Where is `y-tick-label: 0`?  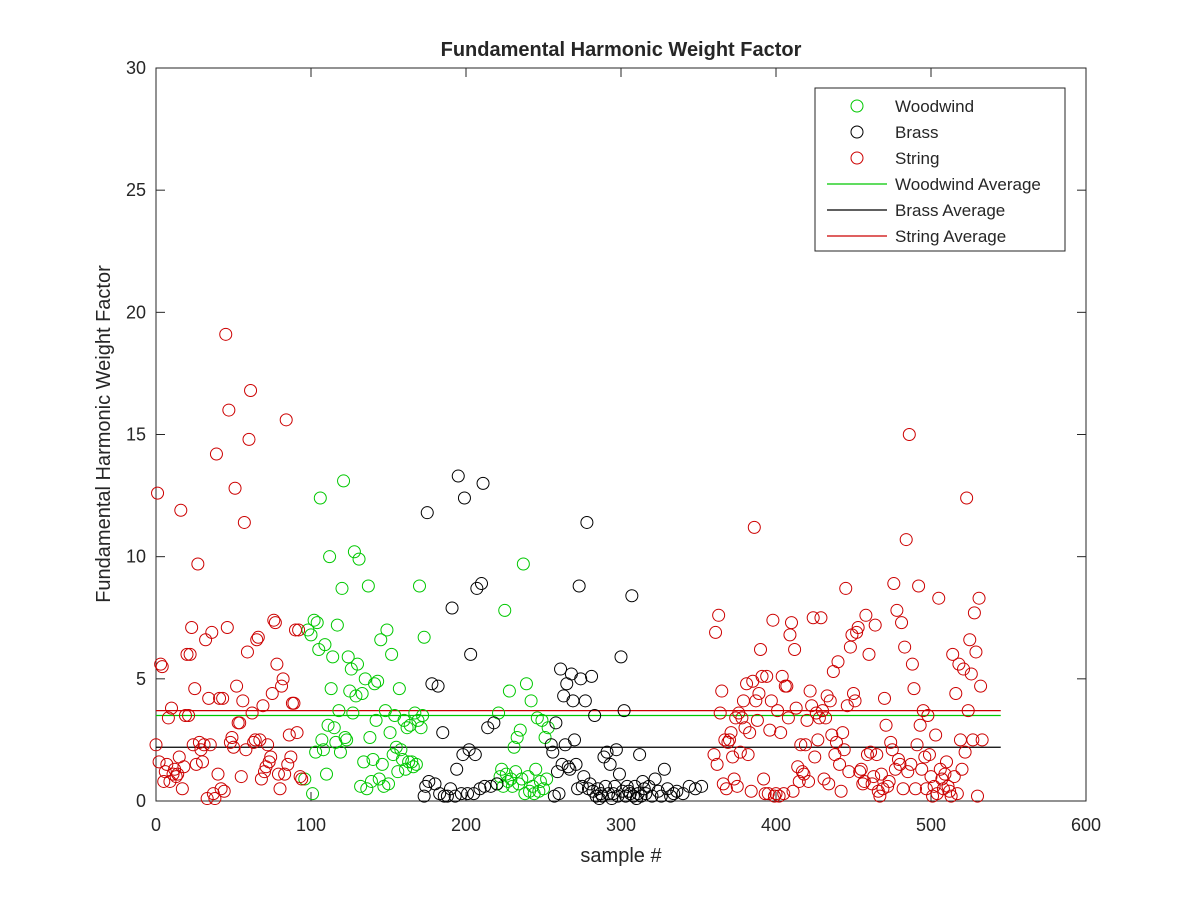
y-tick-label: 0 is located at coordinates (141, 801).